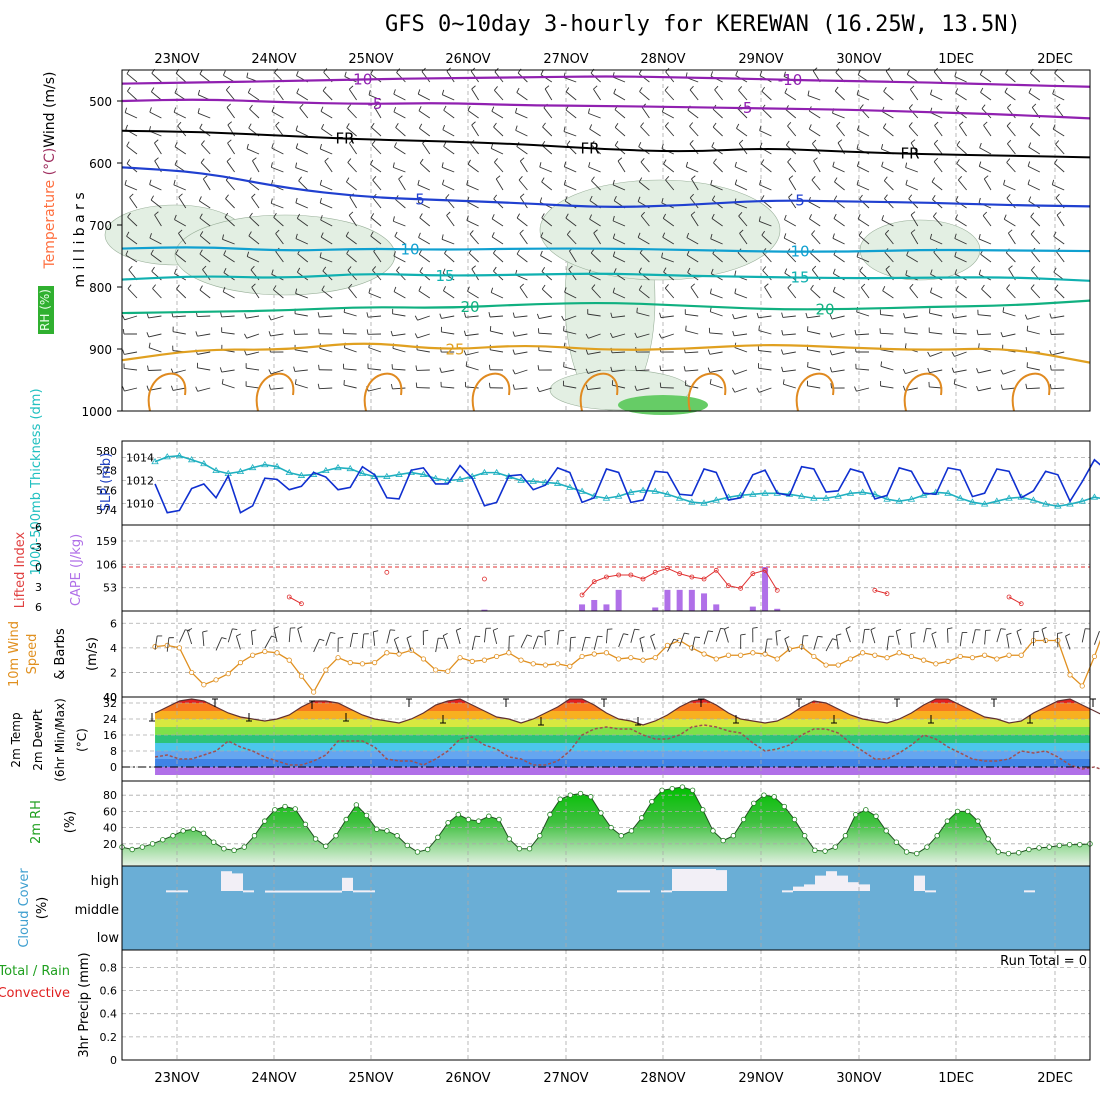 The height and width of the screenshot is (1100, 1100). I want to click on temp-tick: 40, so click(110, 697).